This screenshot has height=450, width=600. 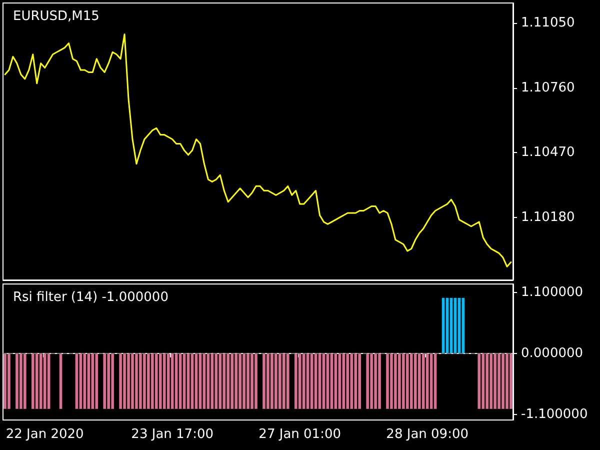 I want to click on x-tick-label: 28 Jan 09:00, so click(x=427, y=434).